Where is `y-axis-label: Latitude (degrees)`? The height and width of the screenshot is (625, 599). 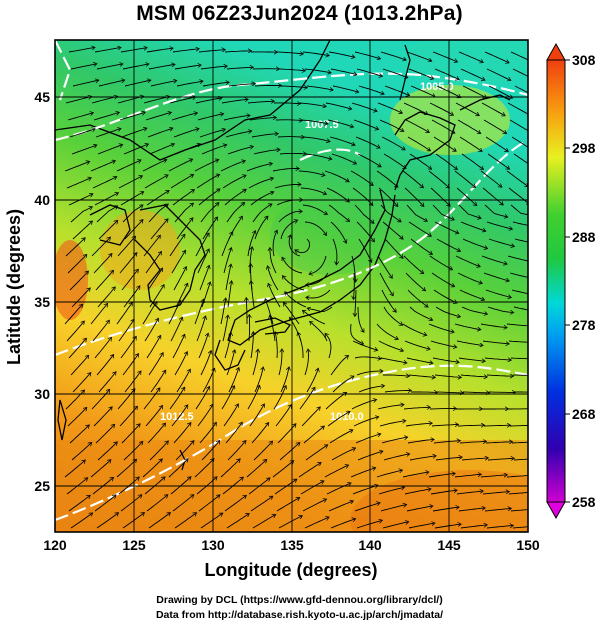 y-axis-label: Latitude (degrees) is located at coordinates (14, 287).